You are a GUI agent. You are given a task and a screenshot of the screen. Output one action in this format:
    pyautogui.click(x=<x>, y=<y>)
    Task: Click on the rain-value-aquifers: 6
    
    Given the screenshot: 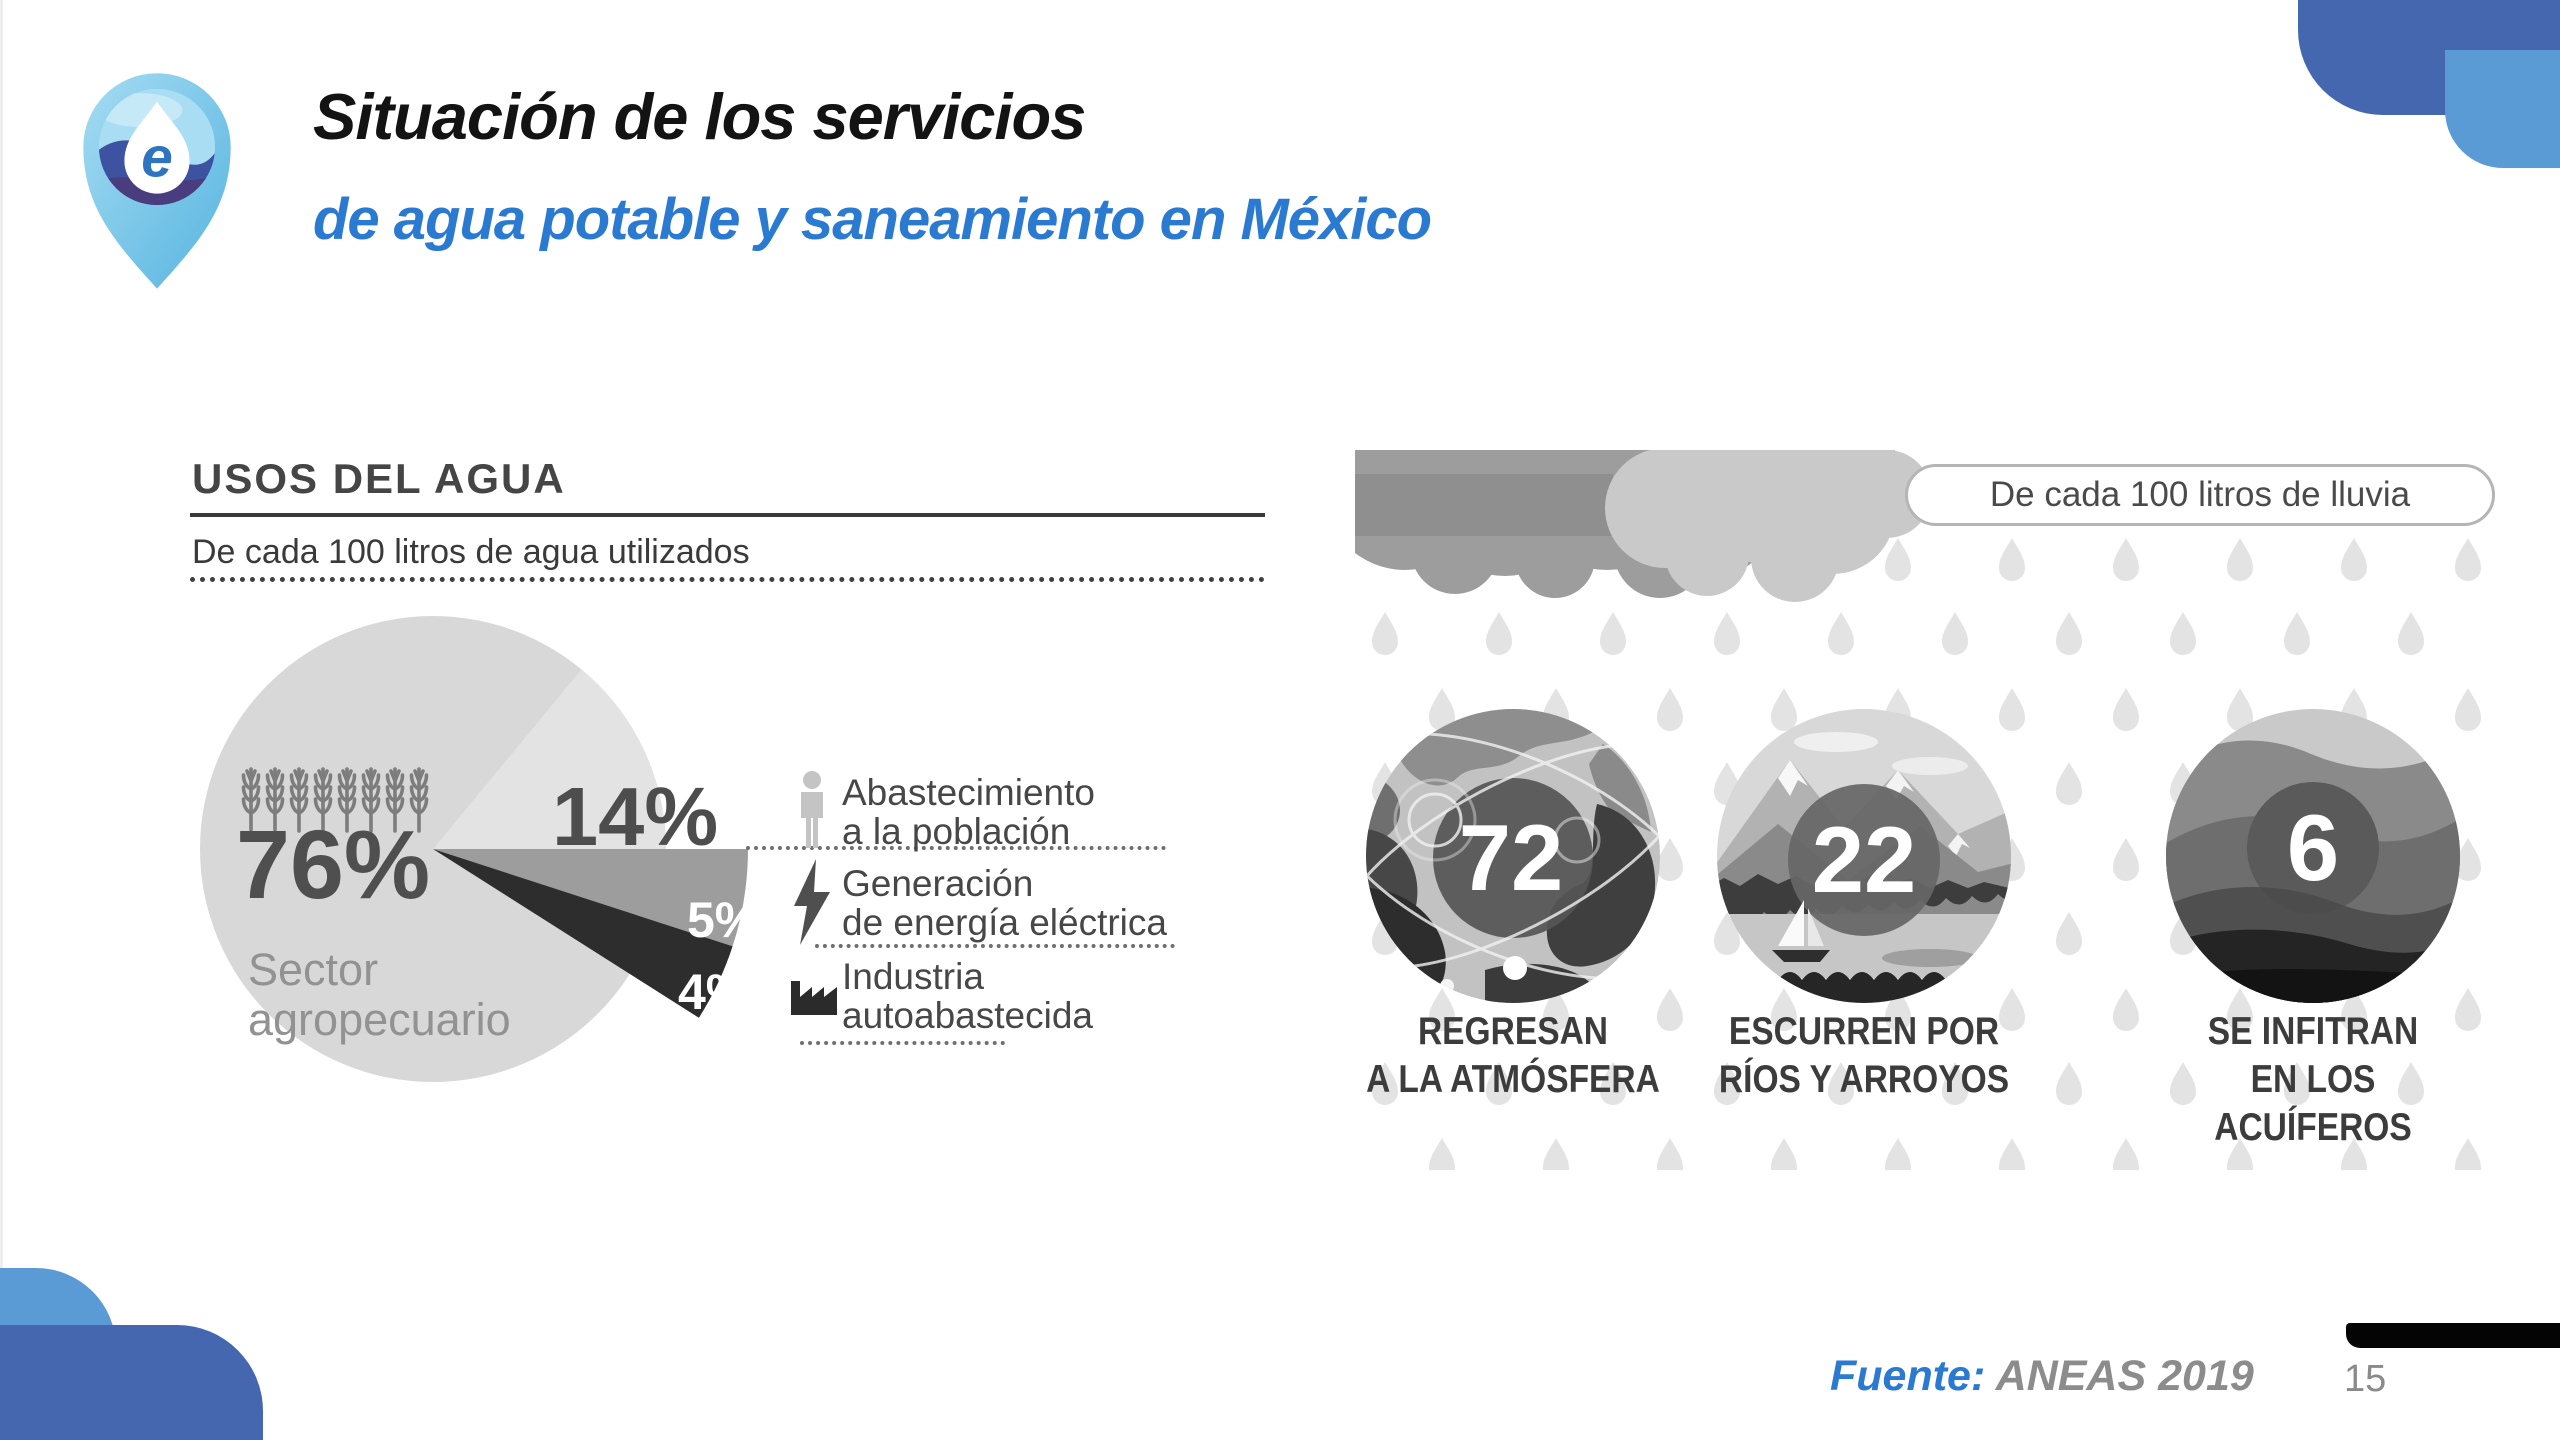 What is the action you would take?
    pyautogui.click(x=2313, y=847)
    